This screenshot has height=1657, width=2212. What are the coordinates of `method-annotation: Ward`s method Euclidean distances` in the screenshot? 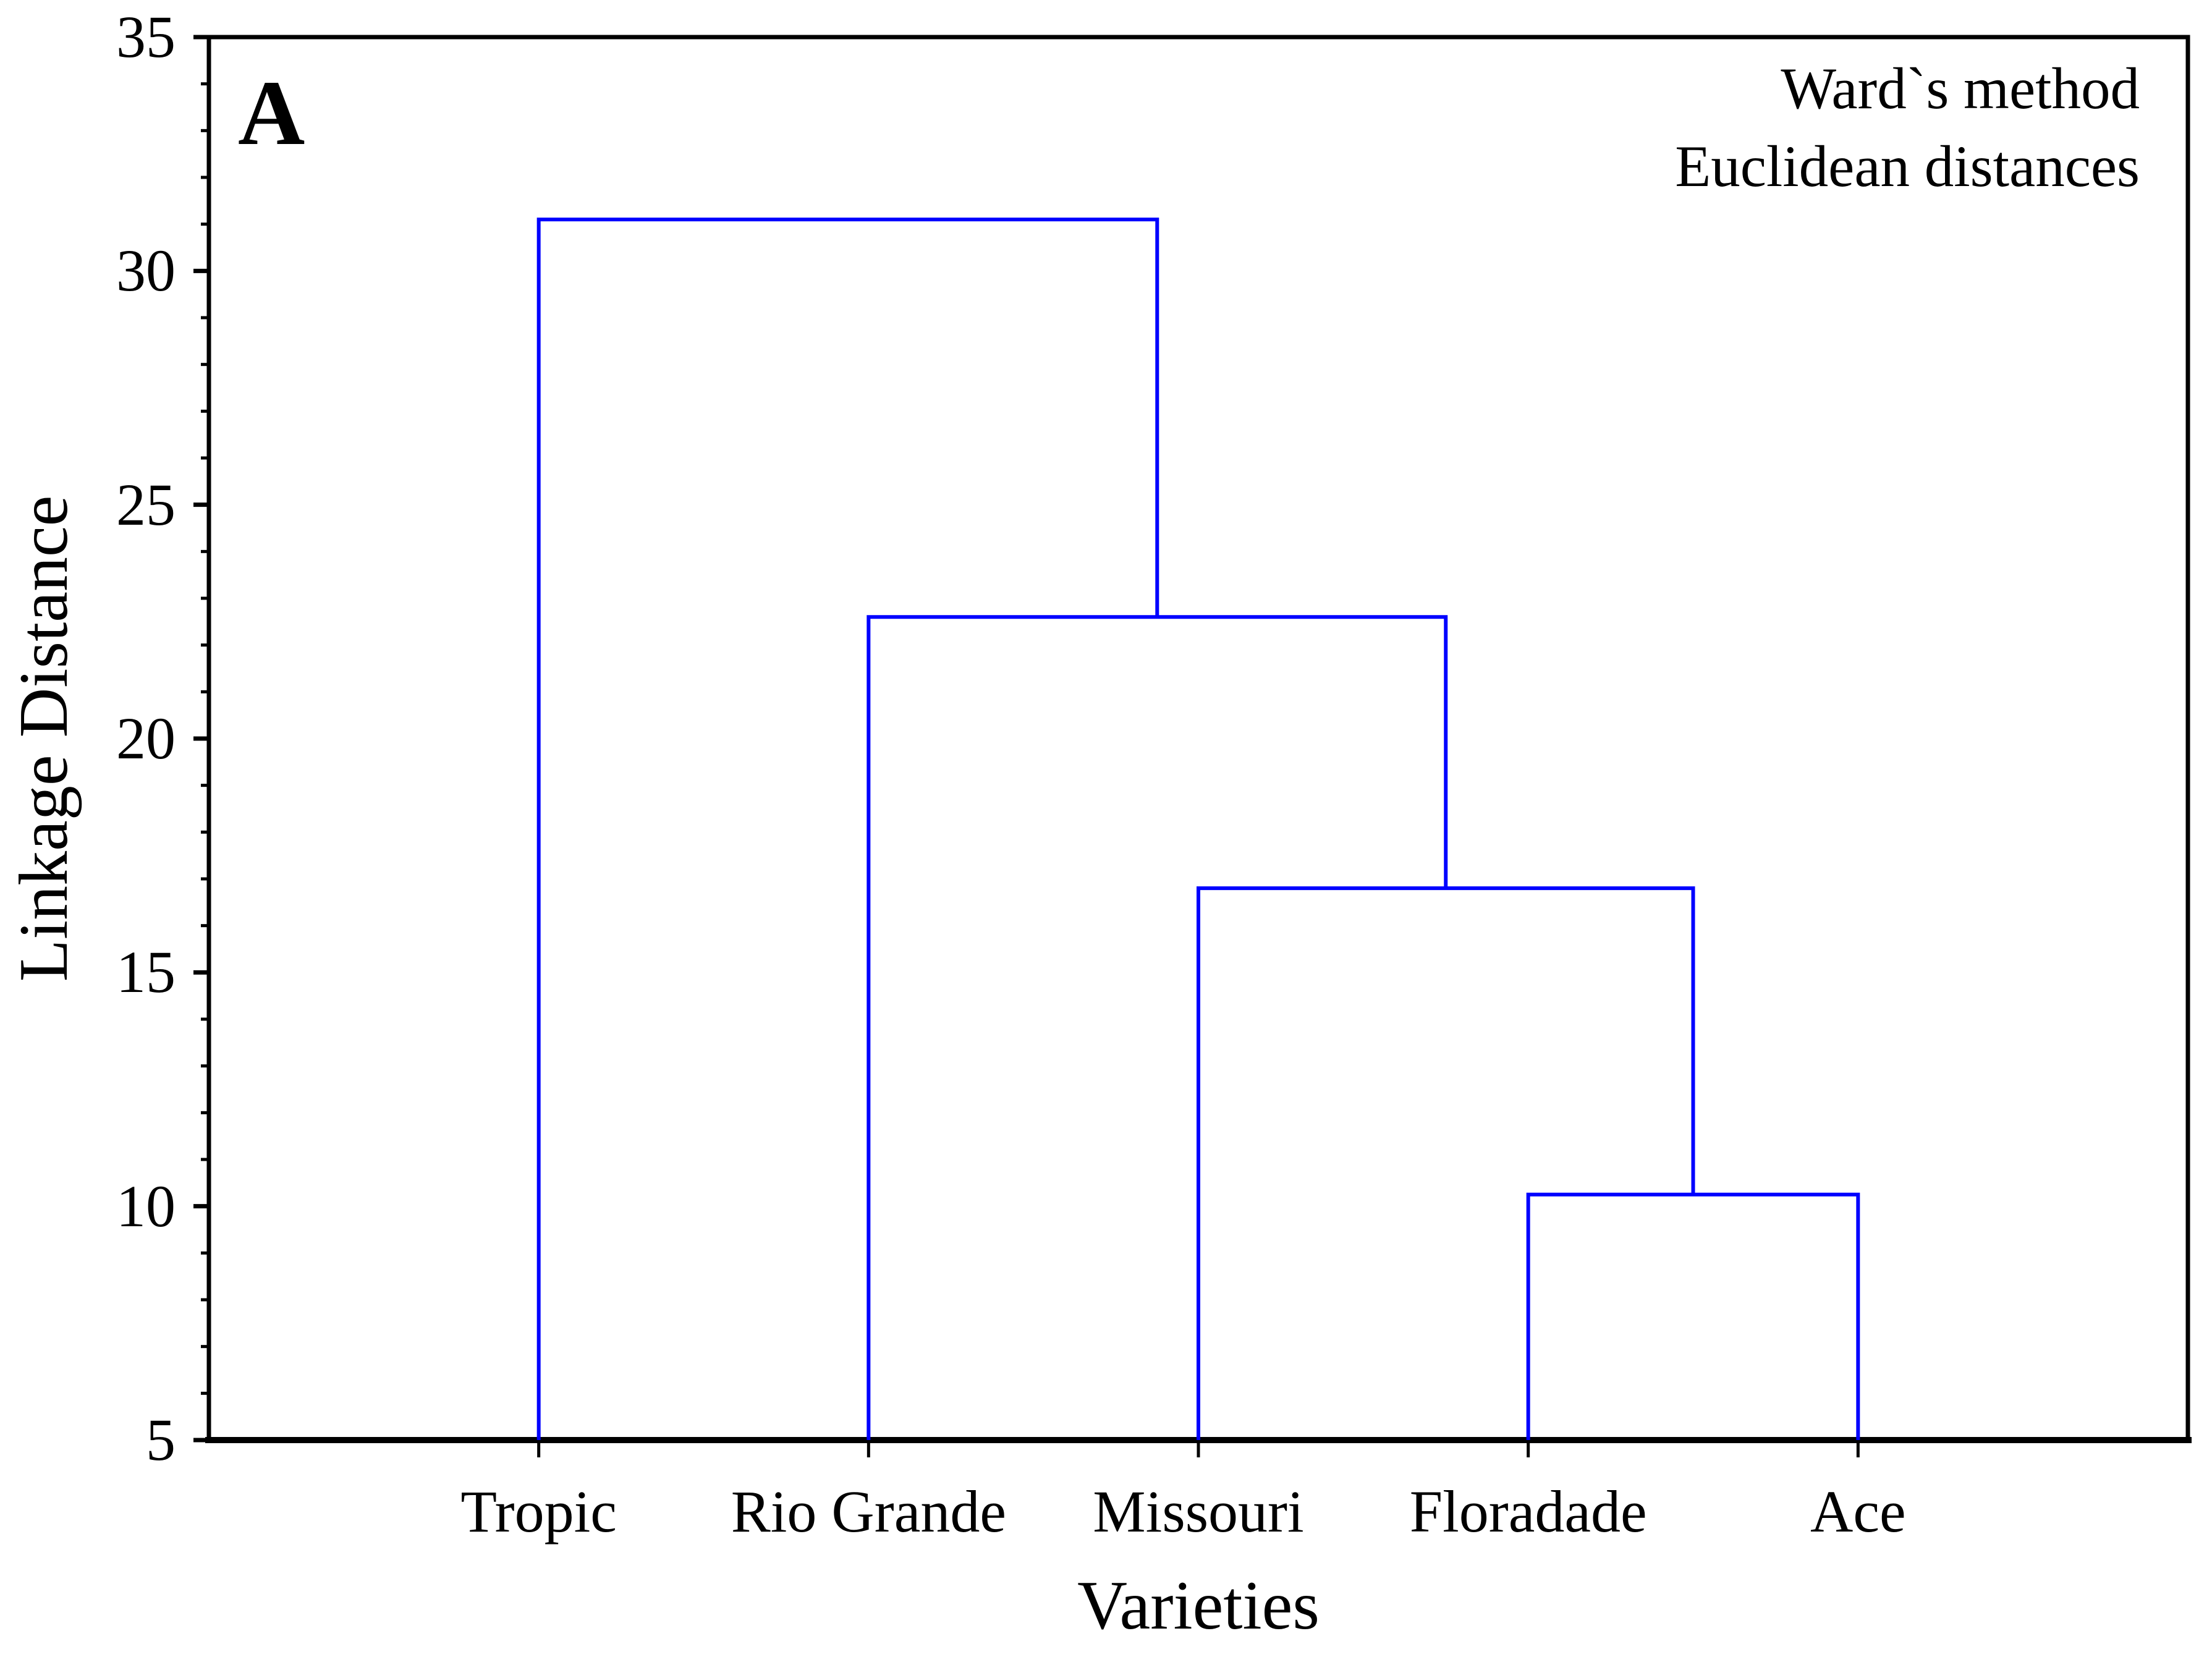 It's located at (1908, 127).